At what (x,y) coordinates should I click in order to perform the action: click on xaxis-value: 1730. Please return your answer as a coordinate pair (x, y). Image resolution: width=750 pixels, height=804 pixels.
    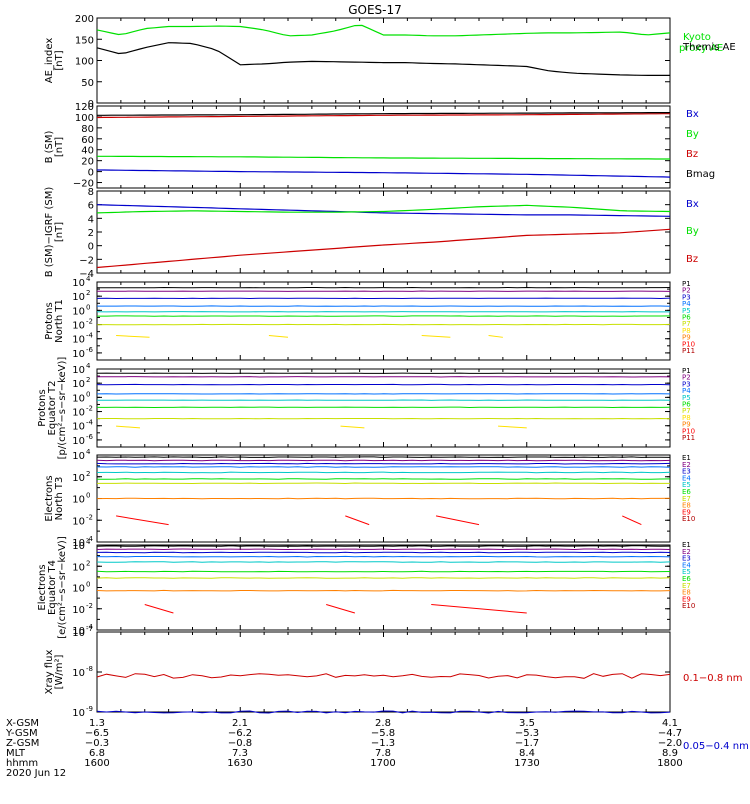
    Looking at the image, I should click on (526, 763).